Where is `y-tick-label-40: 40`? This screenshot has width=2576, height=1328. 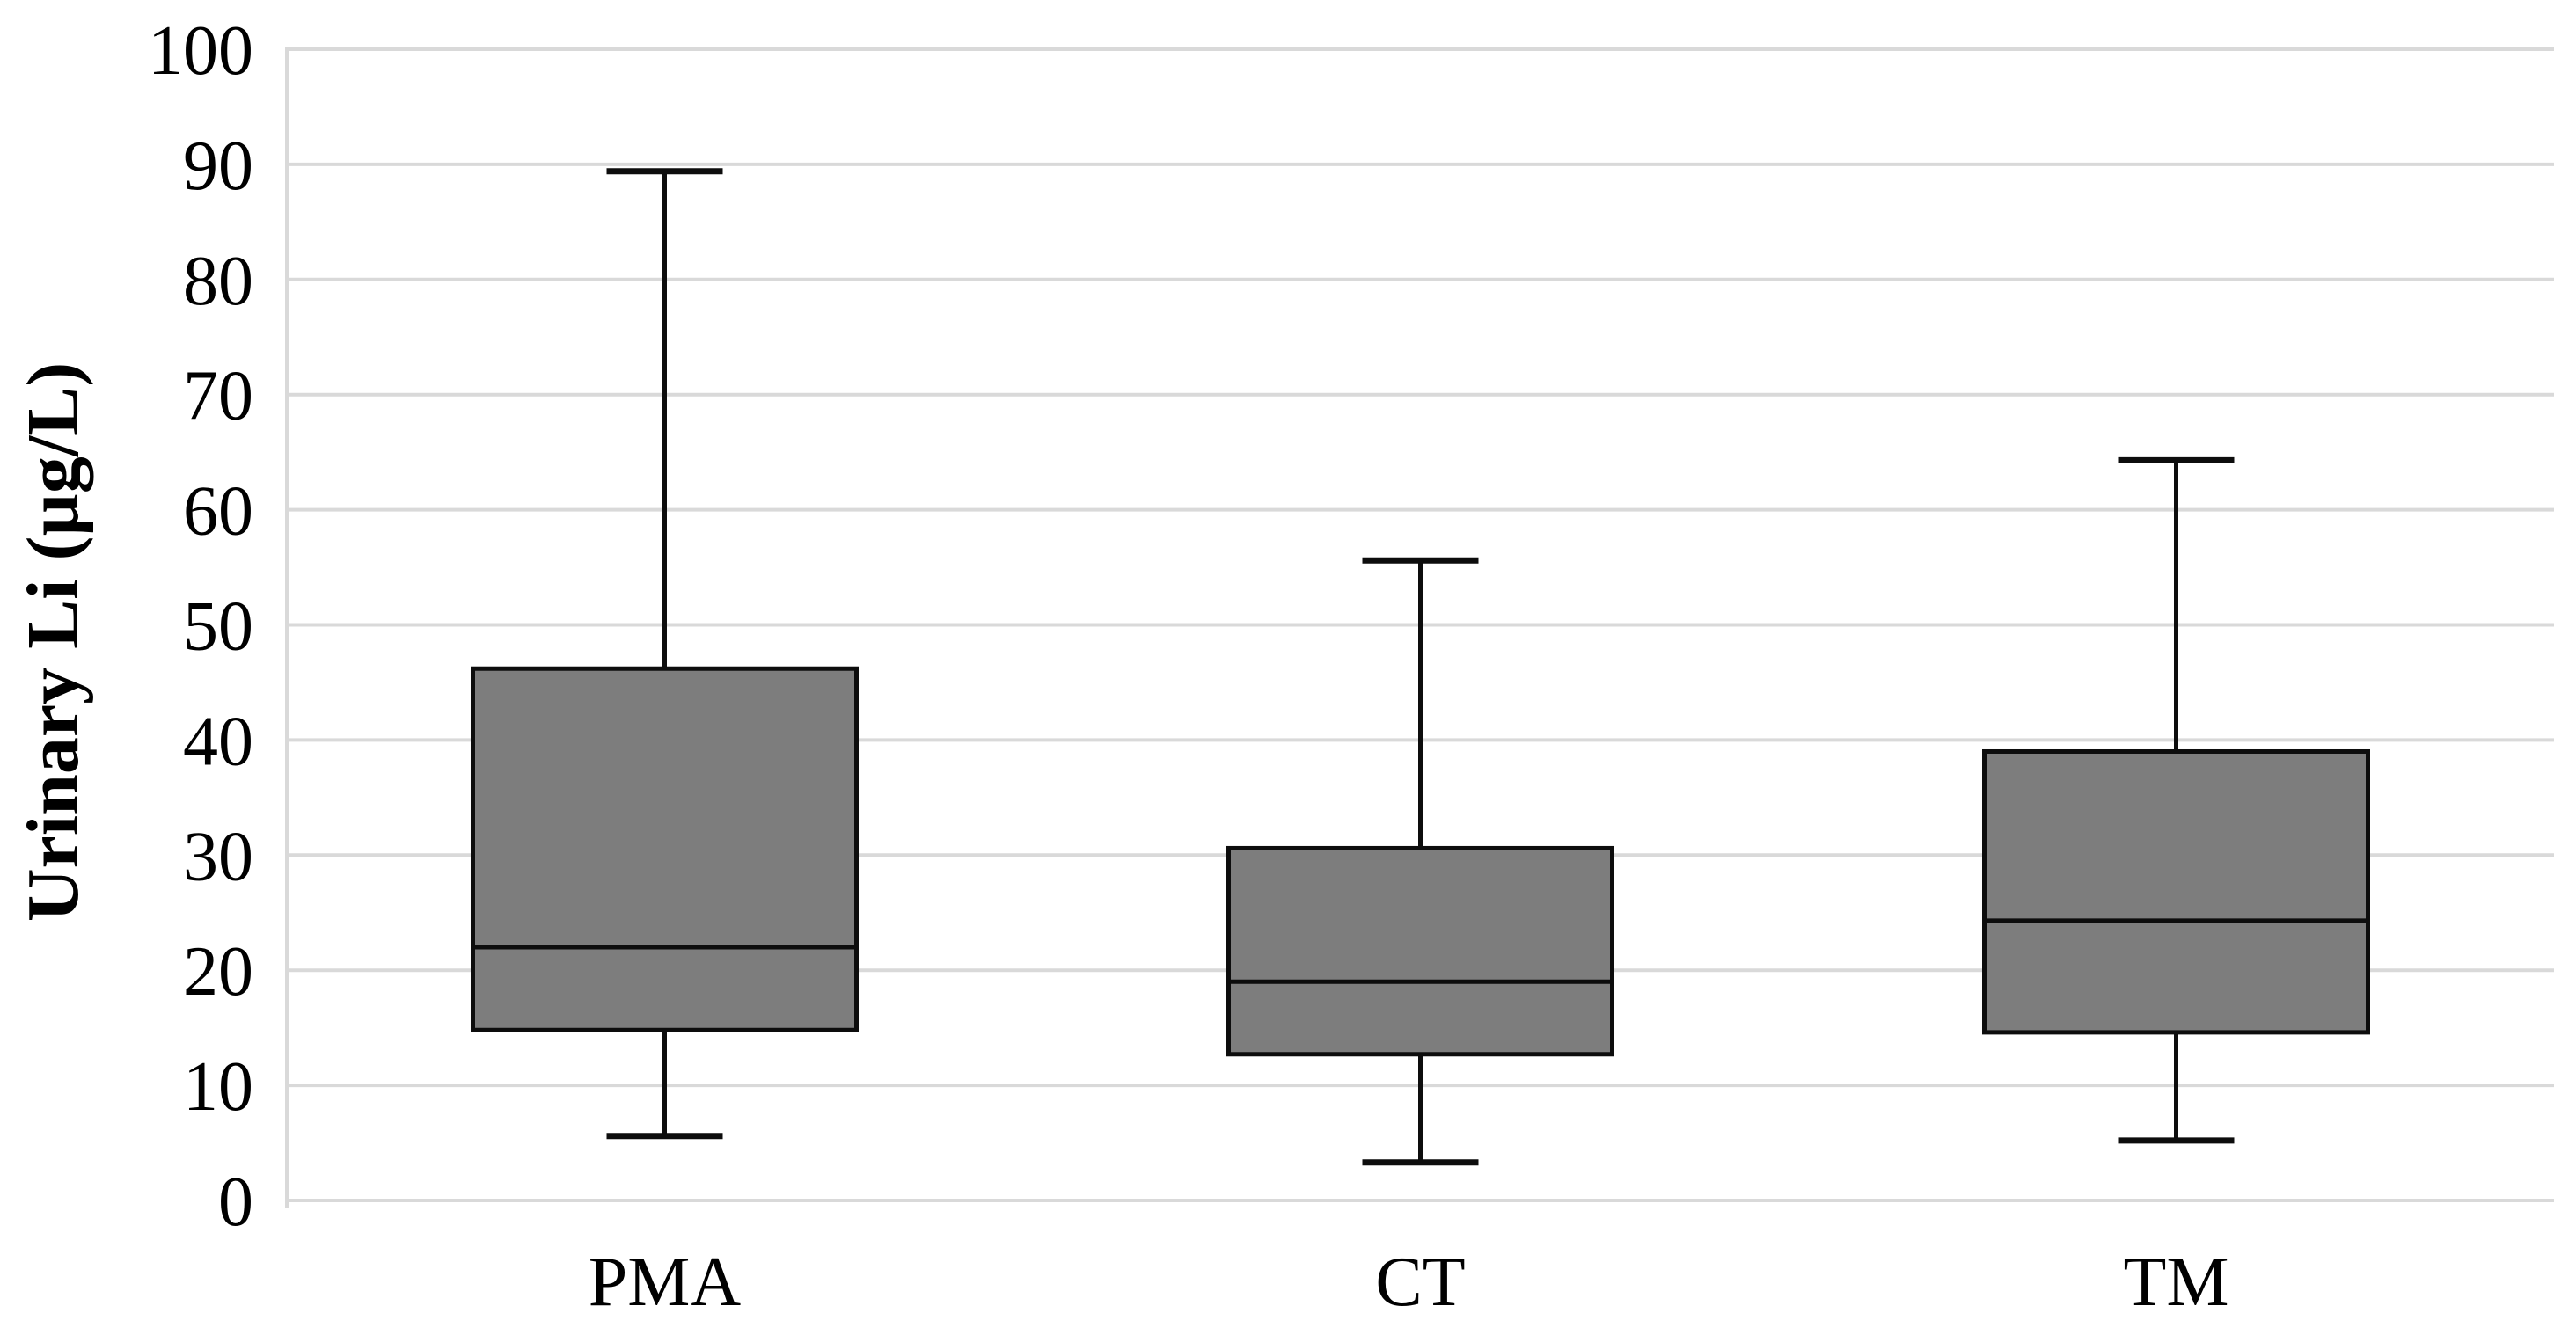 y-tick-label-40: 40 is located at coordinates (218, 741).